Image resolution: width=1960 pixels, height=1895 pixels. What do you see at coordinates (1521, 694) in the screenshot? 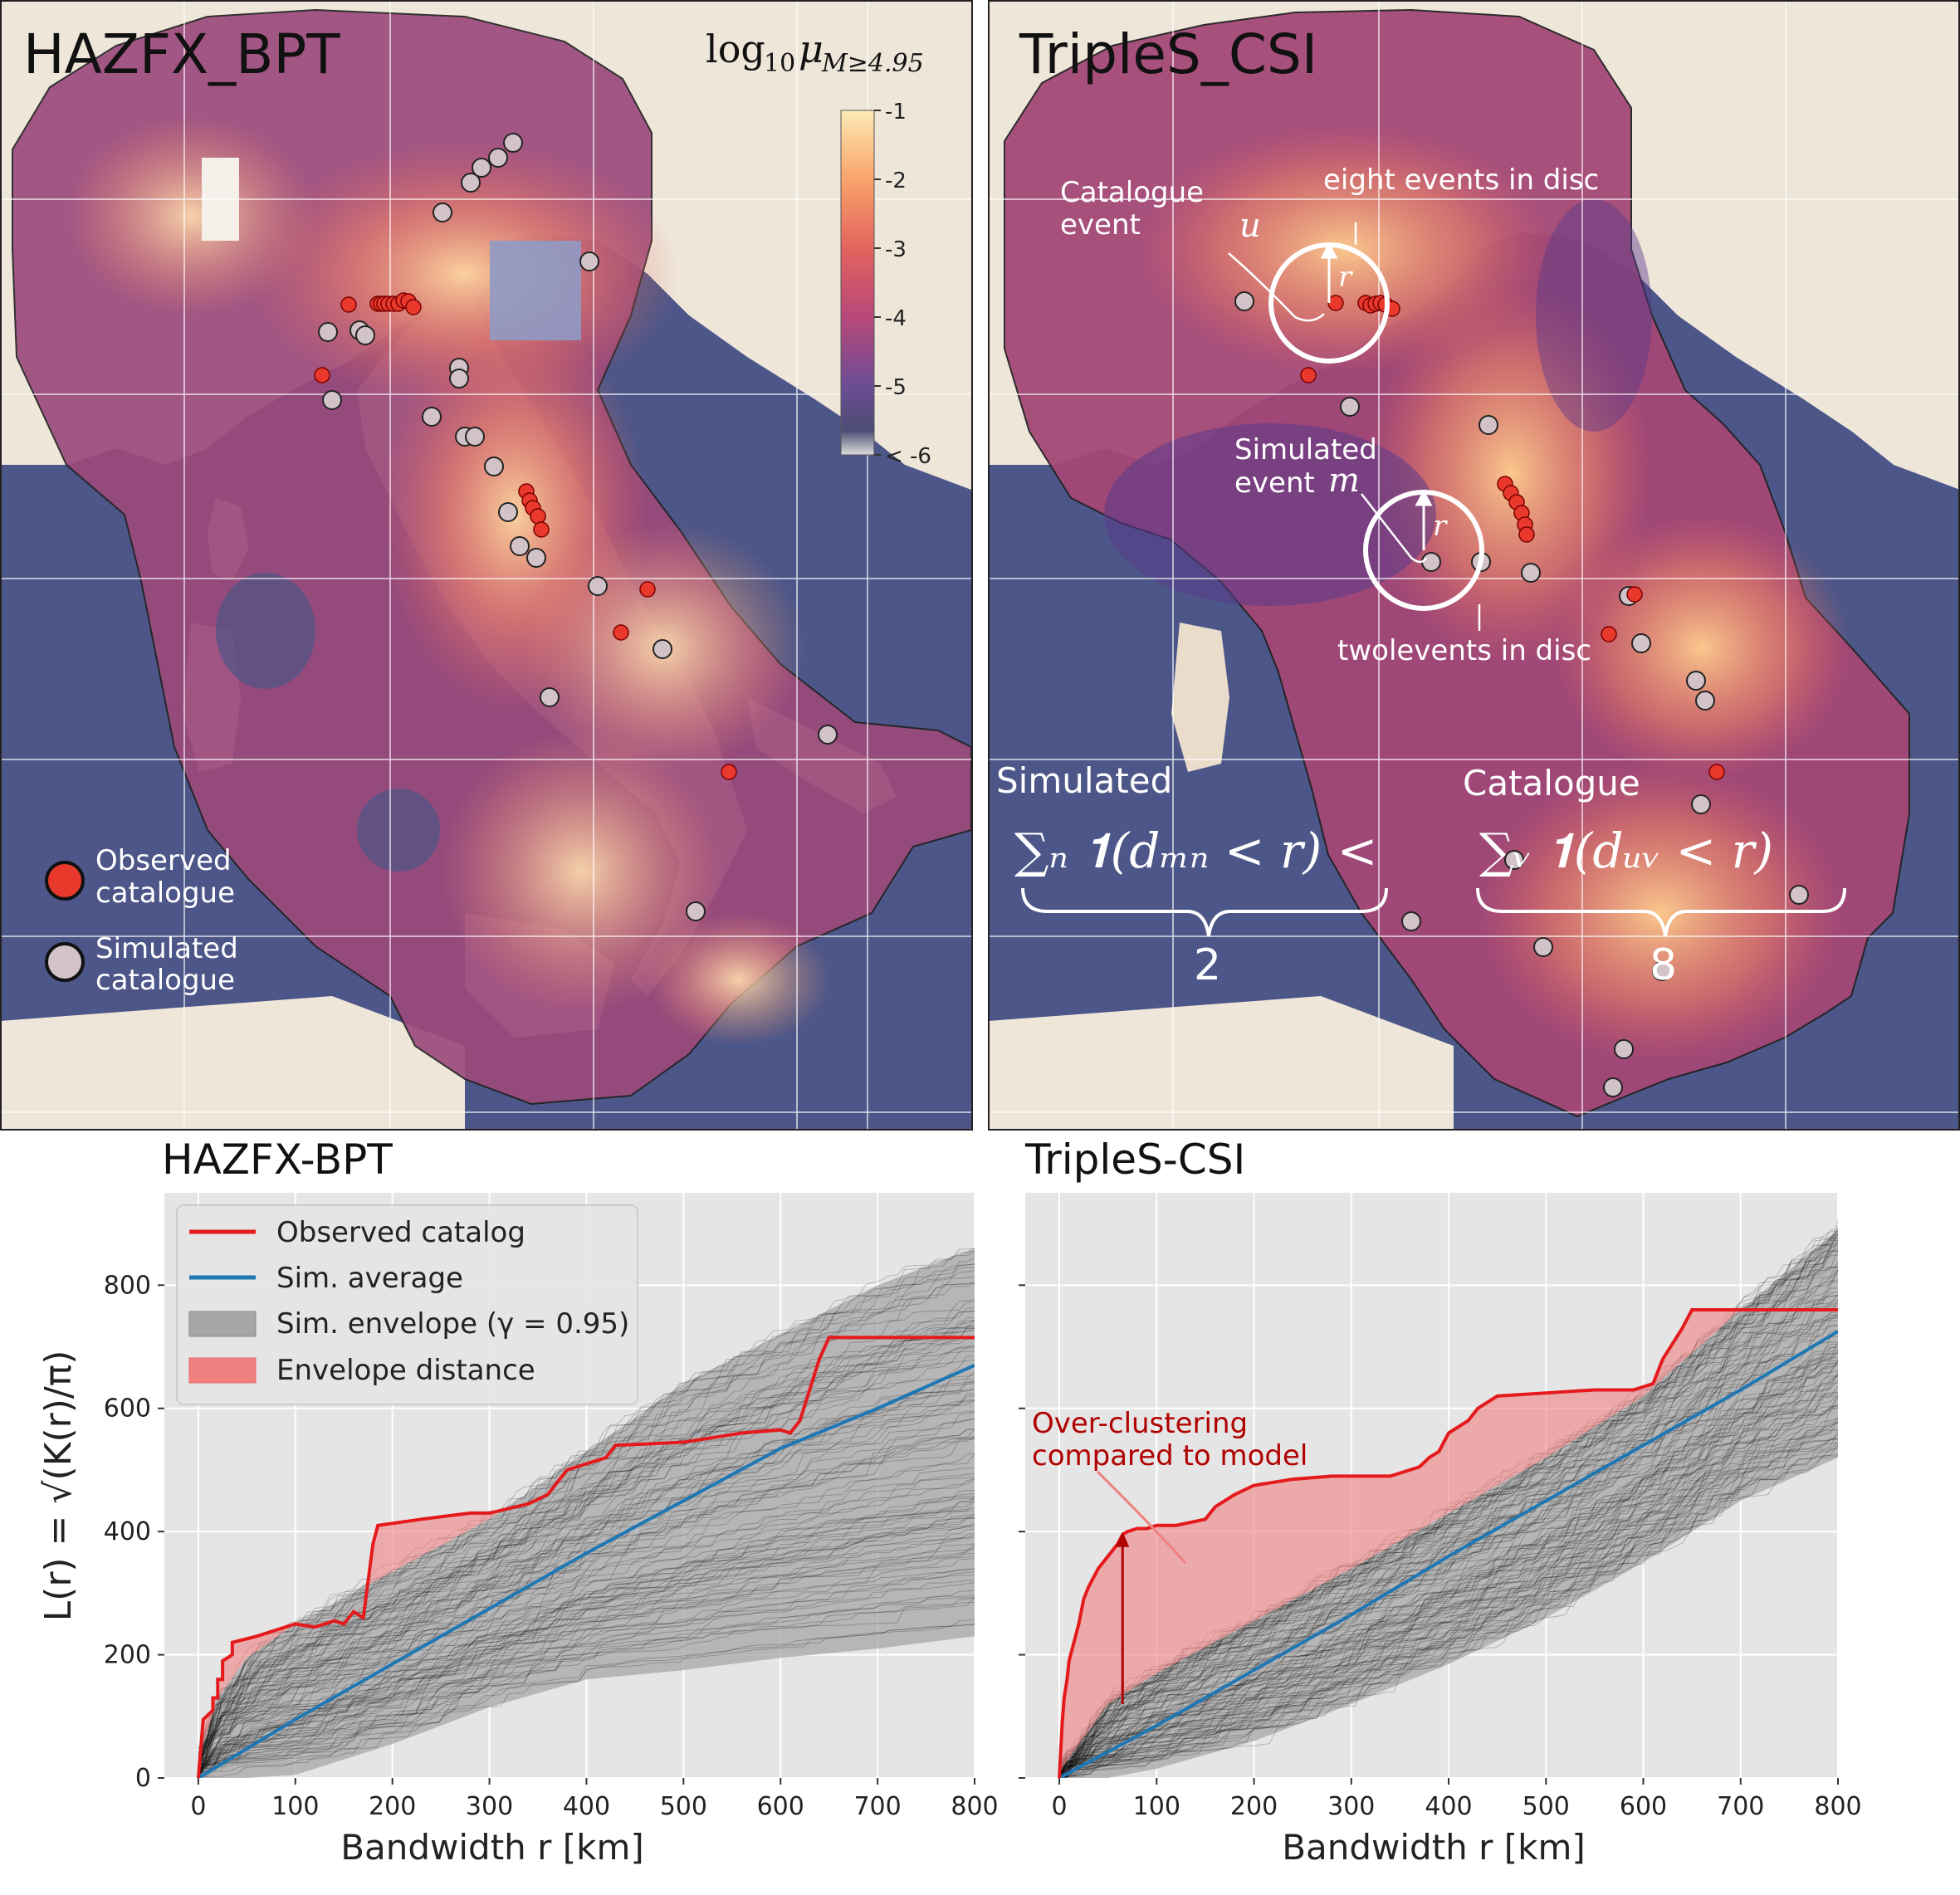
I see `map-events` at bounding box center [1521, 694].